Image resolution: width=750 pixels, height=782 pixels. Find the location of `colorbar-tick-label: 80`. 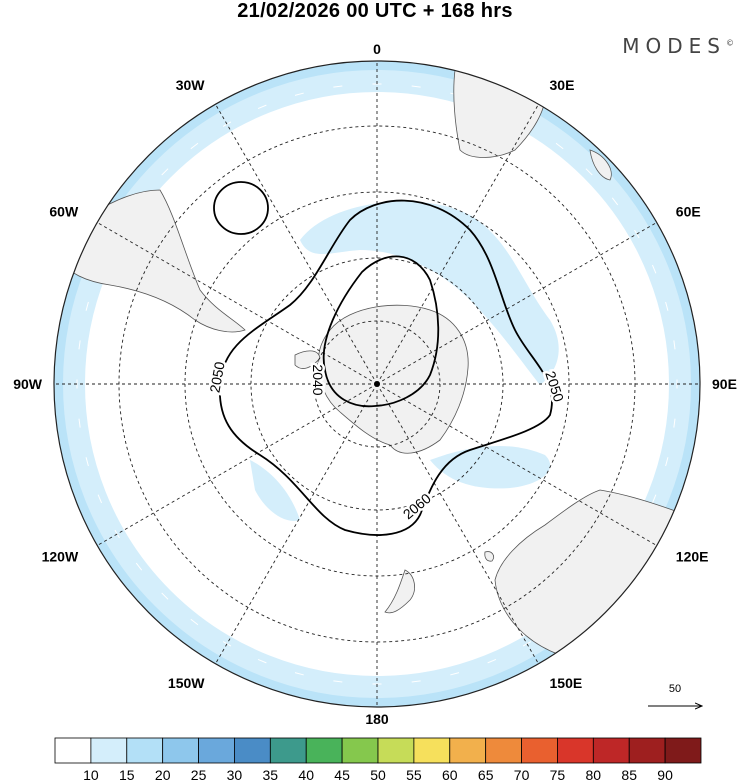

colorbar-tick-label: 80 is located at coordinates (594, 774).